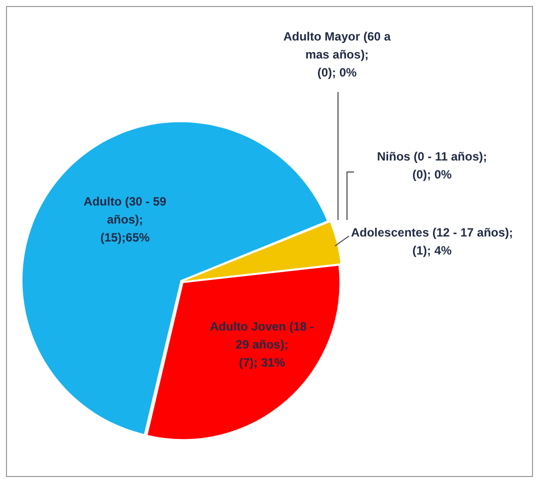 This screenshot has width=539, height=481. I want to click on slice-label: Adulto Joven (18 - 29 años); (7); 31%, so click(262, 344).